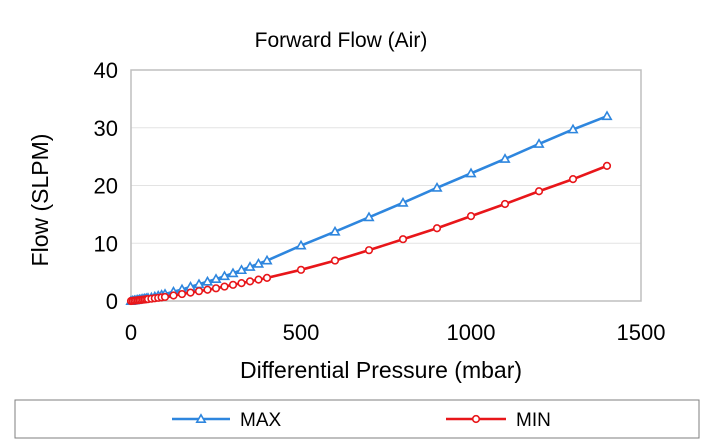 This screenshot has height=447, width=709. Describe the element at coordinates (381, 370) in the screenshot. I see `x-axis-label: Differential Pressure (mbar)` at that location.